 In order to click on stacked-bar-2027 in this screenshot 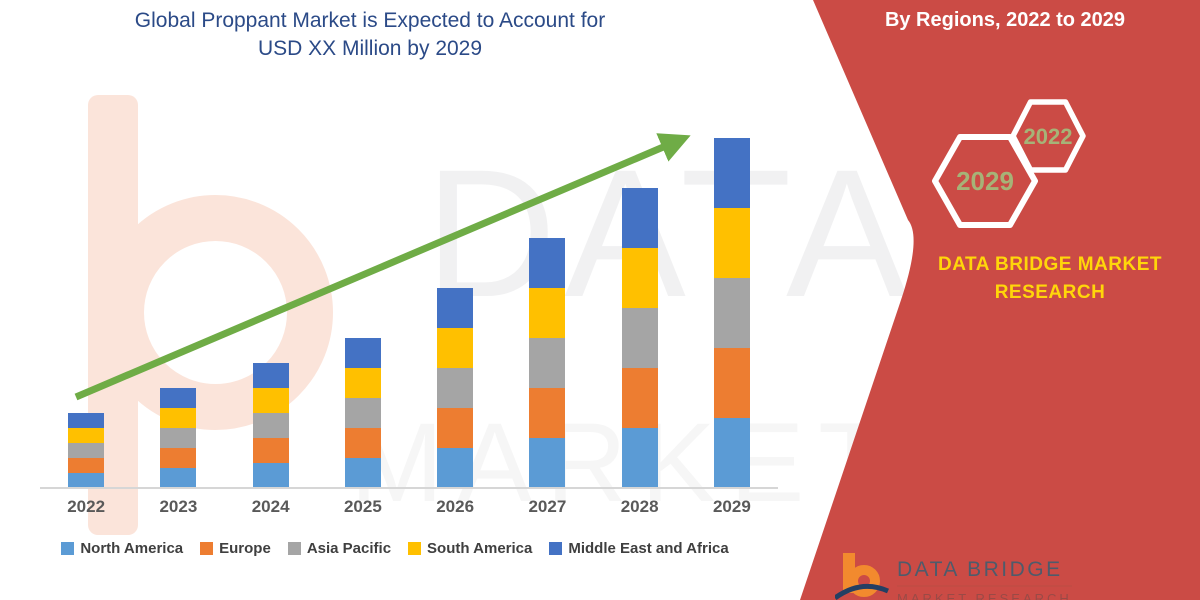, I will do `click(547, 363)`.